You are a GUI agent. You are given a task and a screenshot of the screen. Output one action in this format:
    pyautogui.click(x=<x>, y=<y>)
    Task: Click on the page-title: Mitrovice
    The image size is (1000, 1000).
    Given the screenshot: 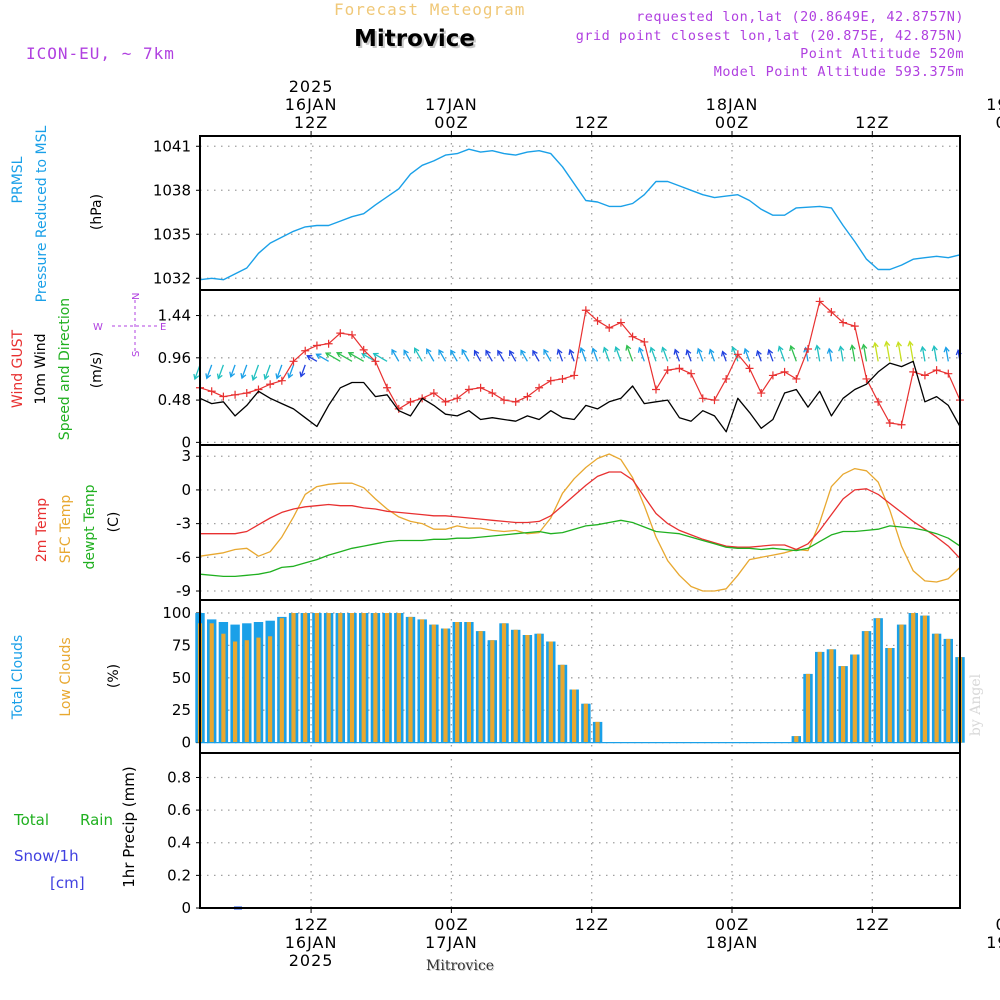 What is the action you would take?
    pyautogui.click(x=415, y=39)
    